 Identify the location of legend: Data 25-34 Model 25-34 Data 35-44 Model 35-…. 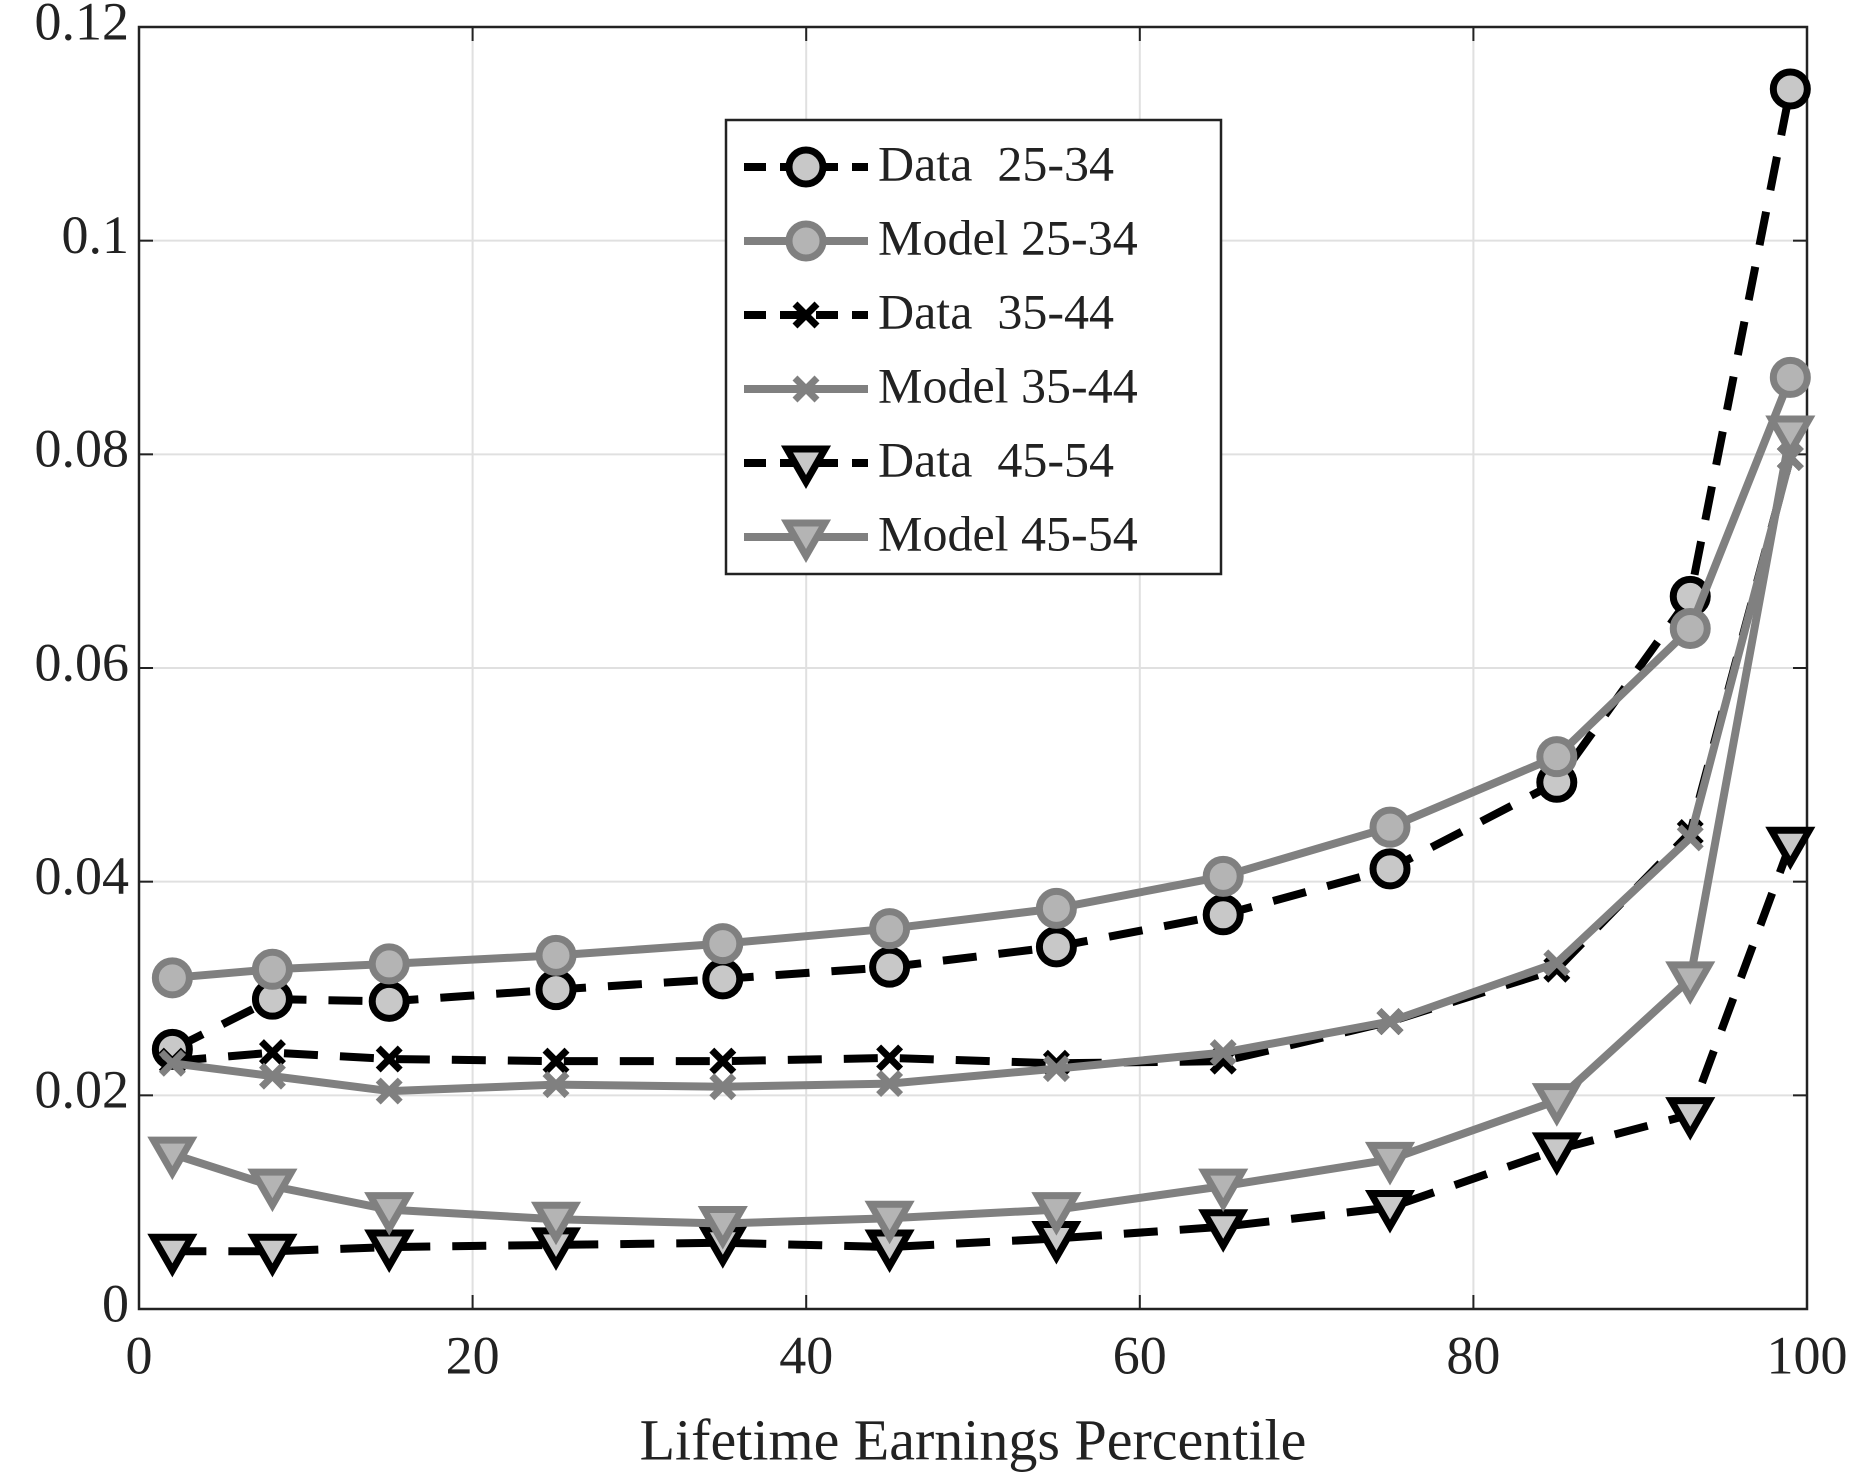
(973, 347).